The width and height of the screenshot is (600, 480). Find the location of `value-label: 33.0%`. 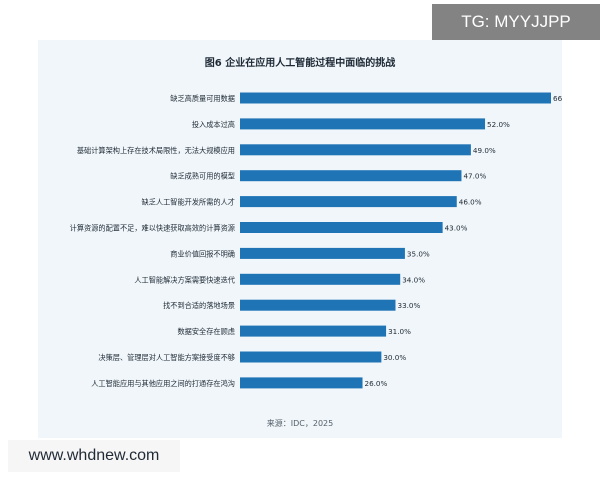

value-label: 33.0% is located at coordinates (409, 305).